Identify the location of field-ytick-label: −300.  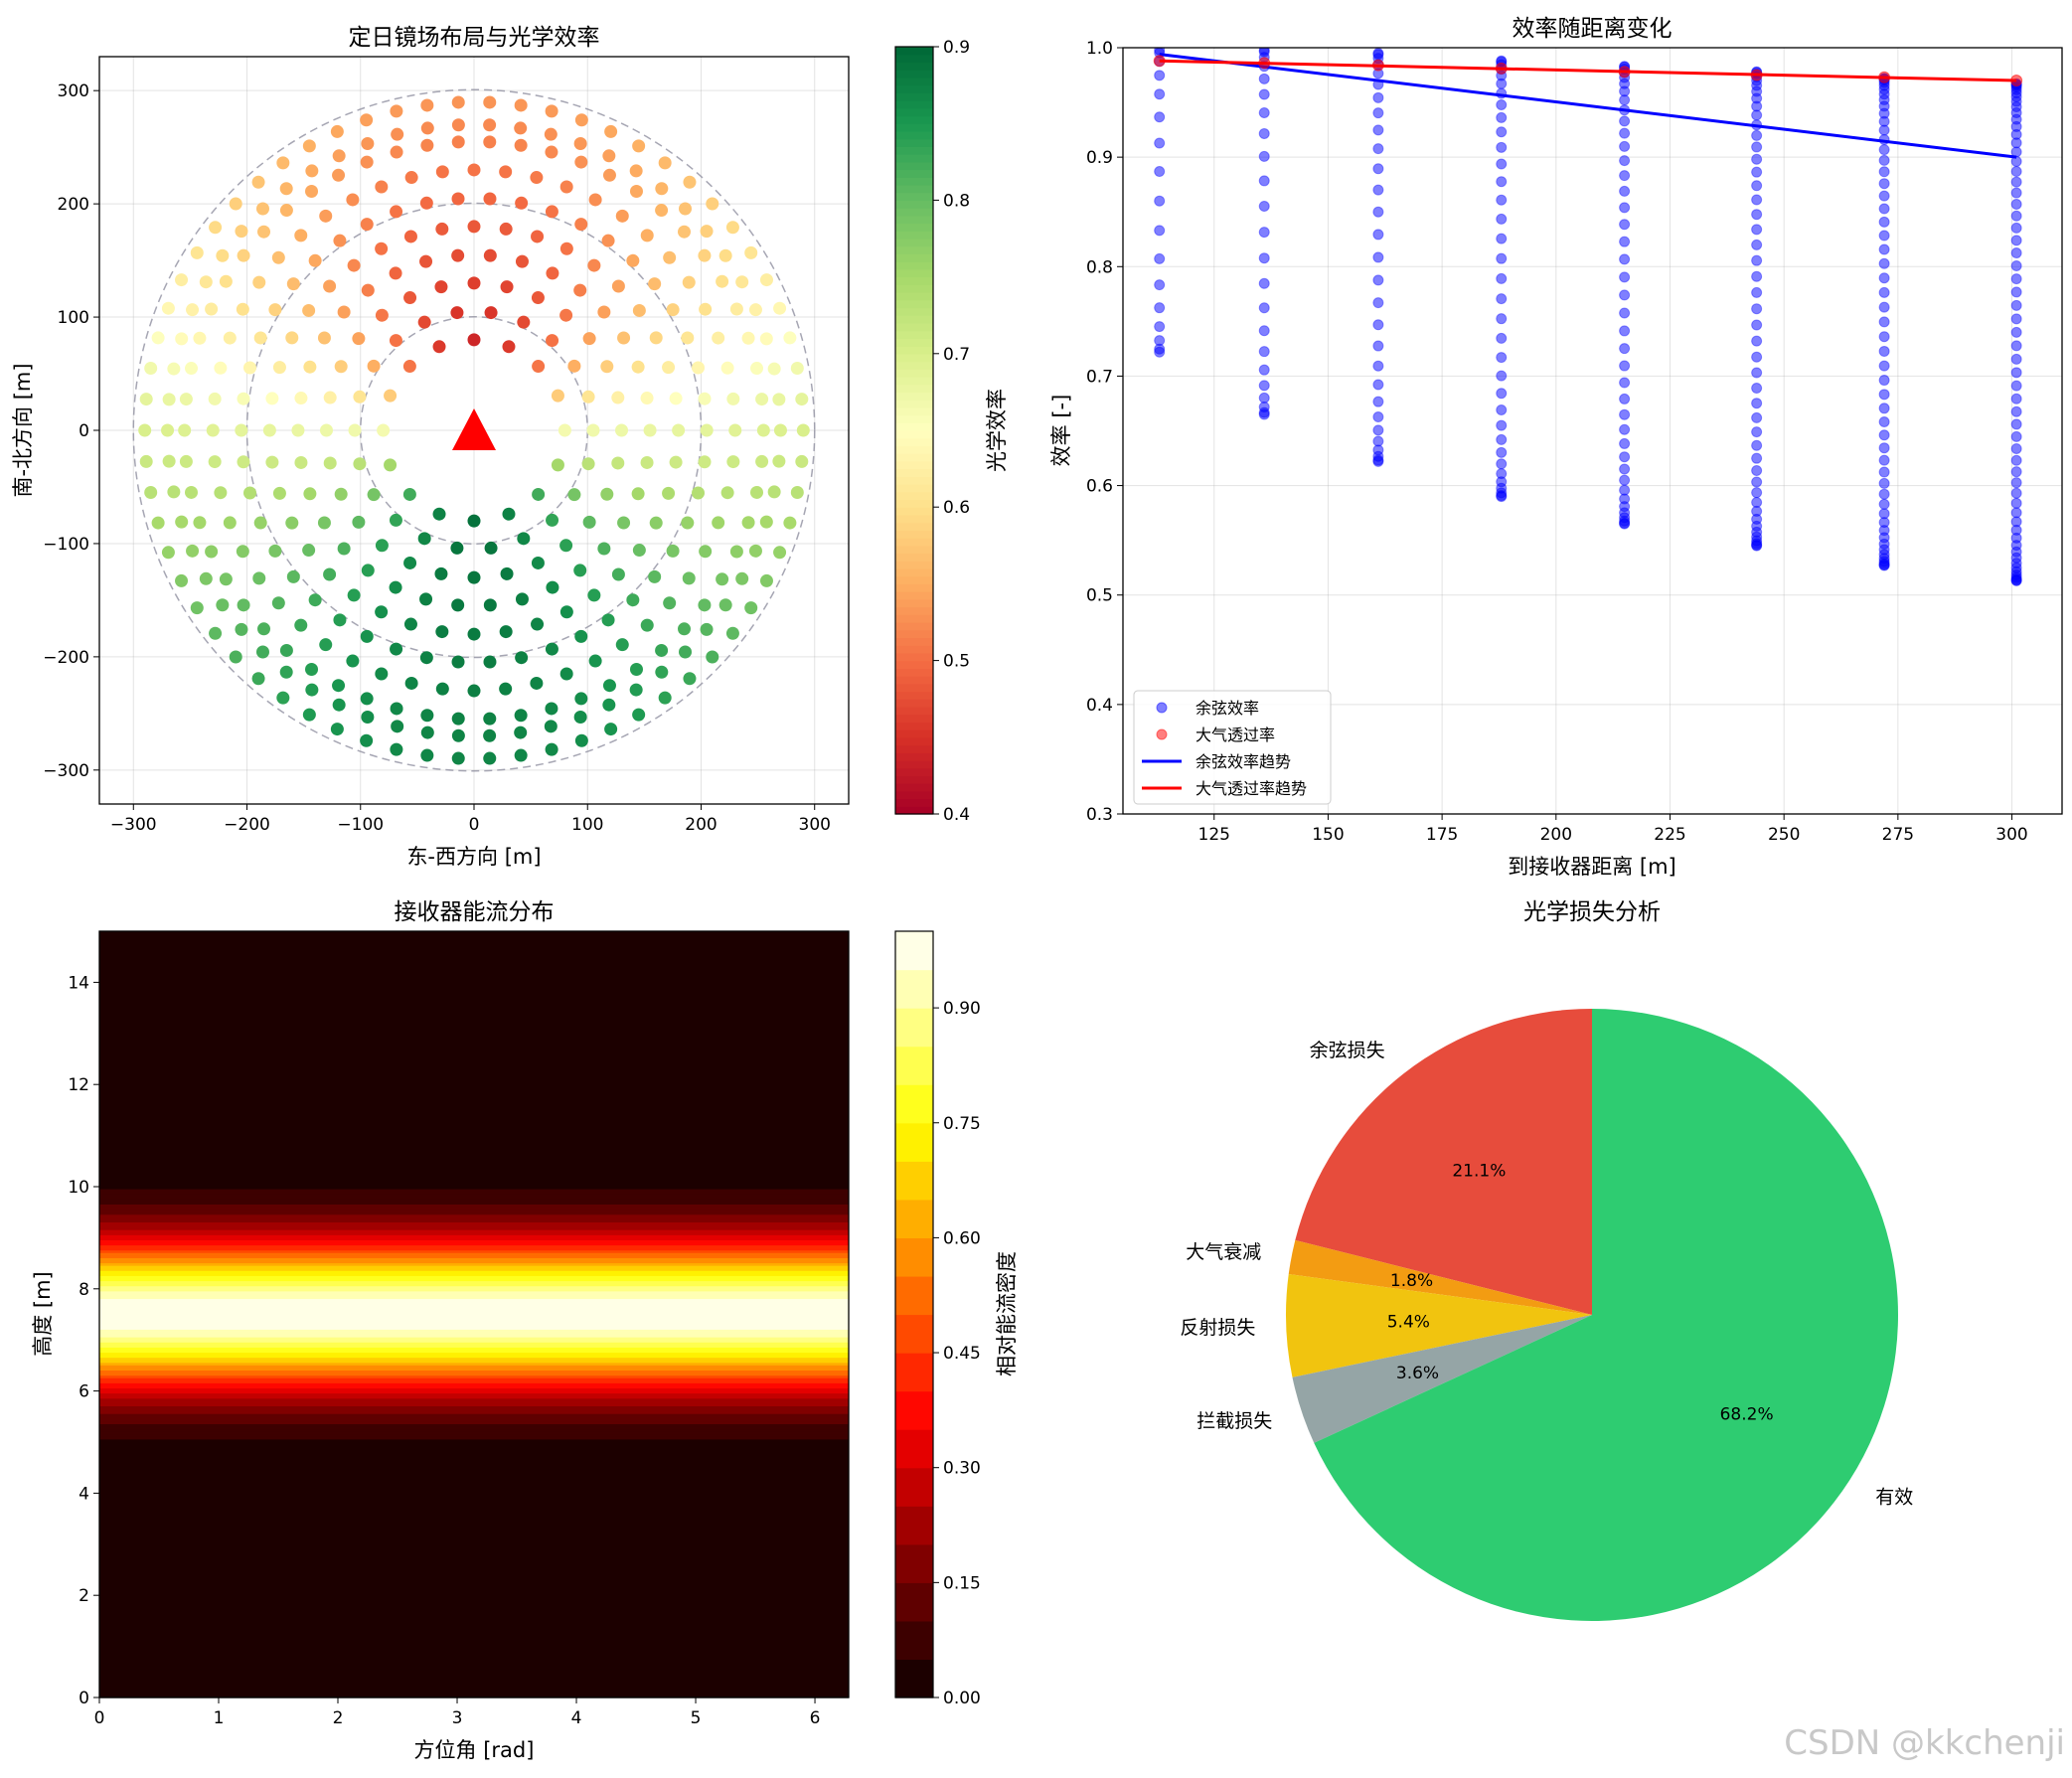
(66, 771).